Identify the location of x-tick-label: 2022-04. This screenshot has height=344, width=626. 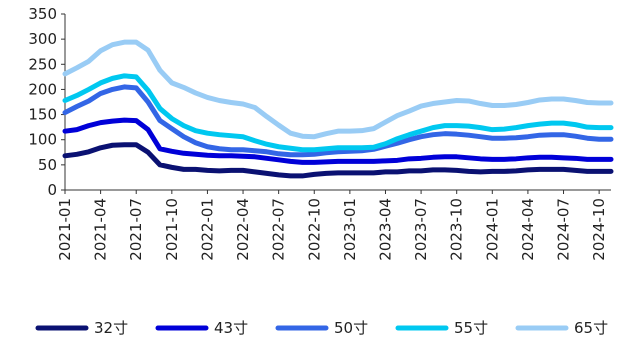
(243, 229).